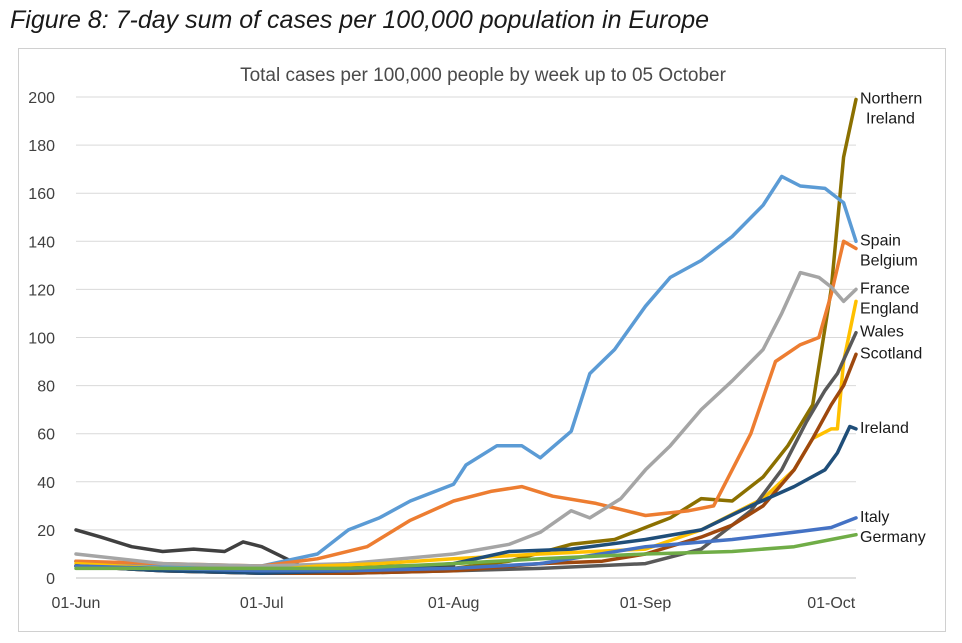 The height and width of the screenshot is (643, 962). What do you see at coordinates (889, 308) in the screenshot?
I see `series-label-england: England` at bounding box center [889, 308].